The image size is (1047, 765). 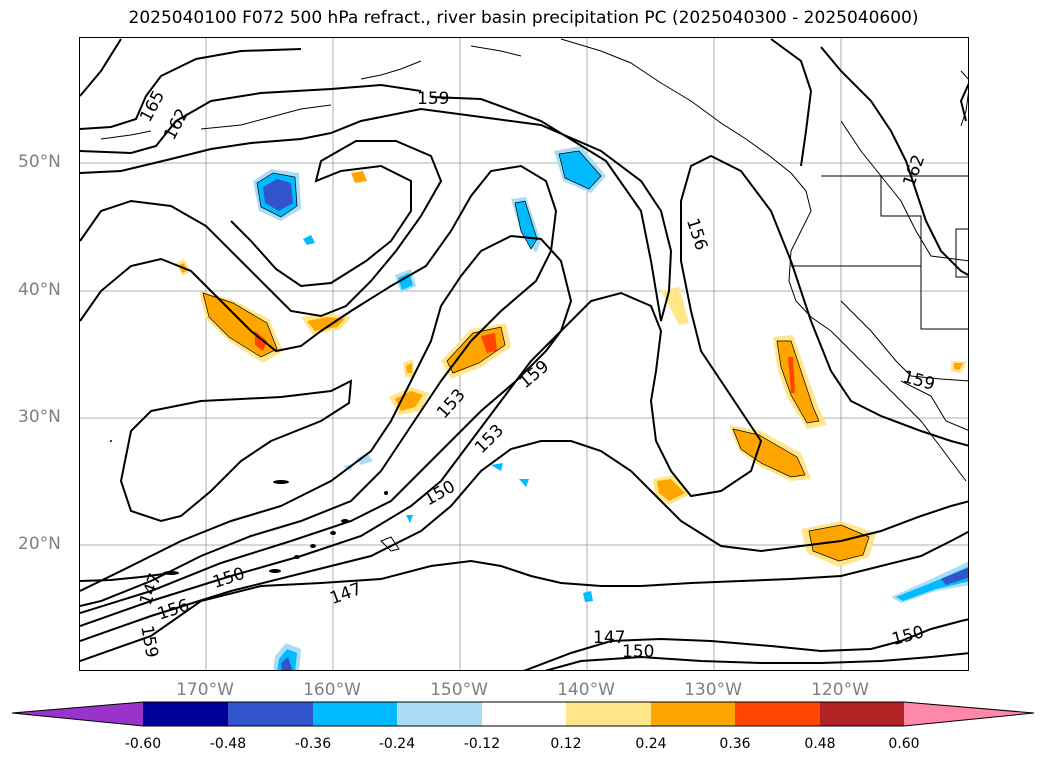 What do you see at coordinates (566, 744) in the screenshot?
I see `colorbar-tick-label: 0.12` at bounding box center [566, 744].